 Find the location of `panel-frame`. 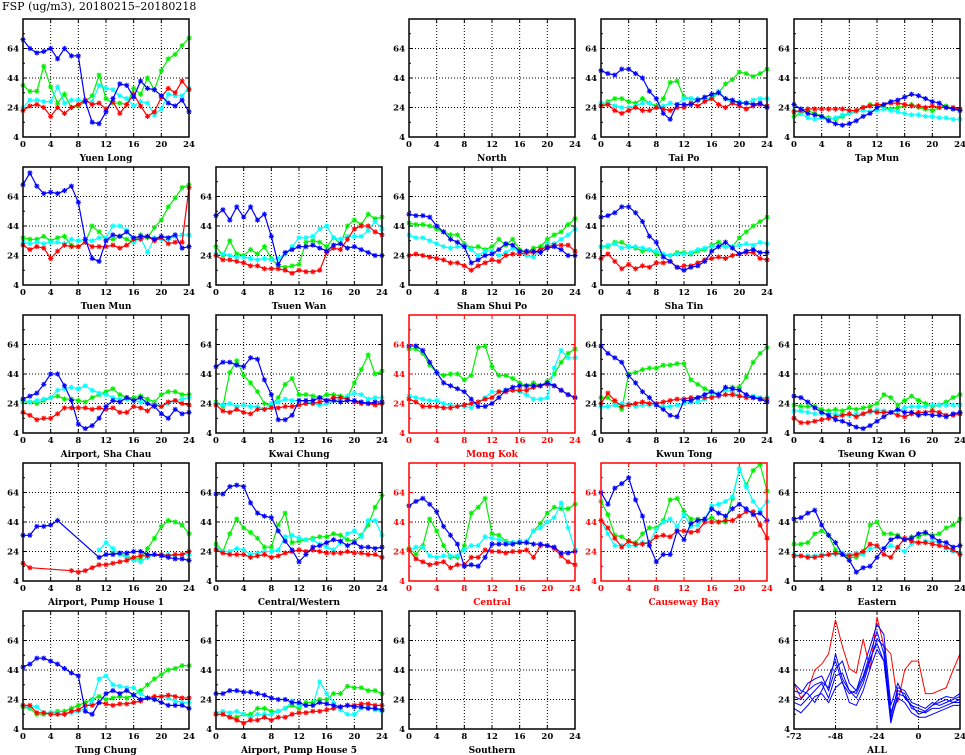

panel-frame is located at coordinates (299, 522).